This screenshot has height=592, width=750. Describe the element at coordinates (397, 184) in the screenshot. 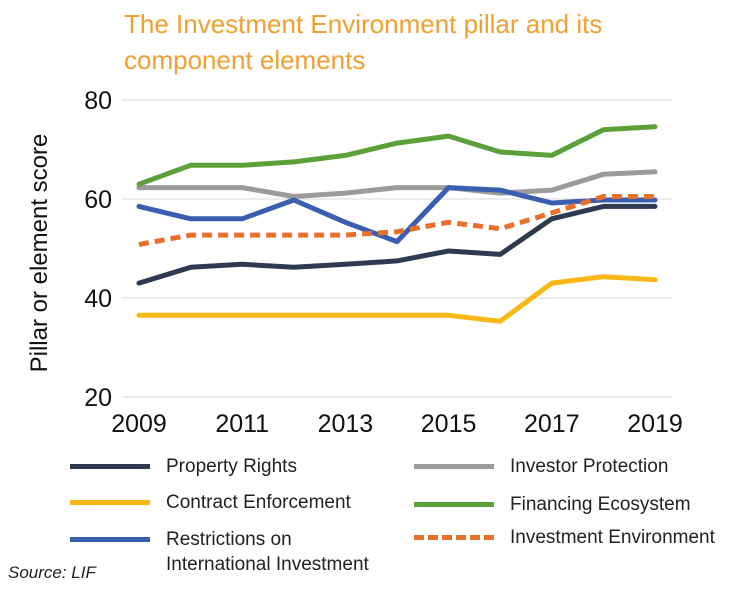

I see `series-line-investor-protection` at that location.